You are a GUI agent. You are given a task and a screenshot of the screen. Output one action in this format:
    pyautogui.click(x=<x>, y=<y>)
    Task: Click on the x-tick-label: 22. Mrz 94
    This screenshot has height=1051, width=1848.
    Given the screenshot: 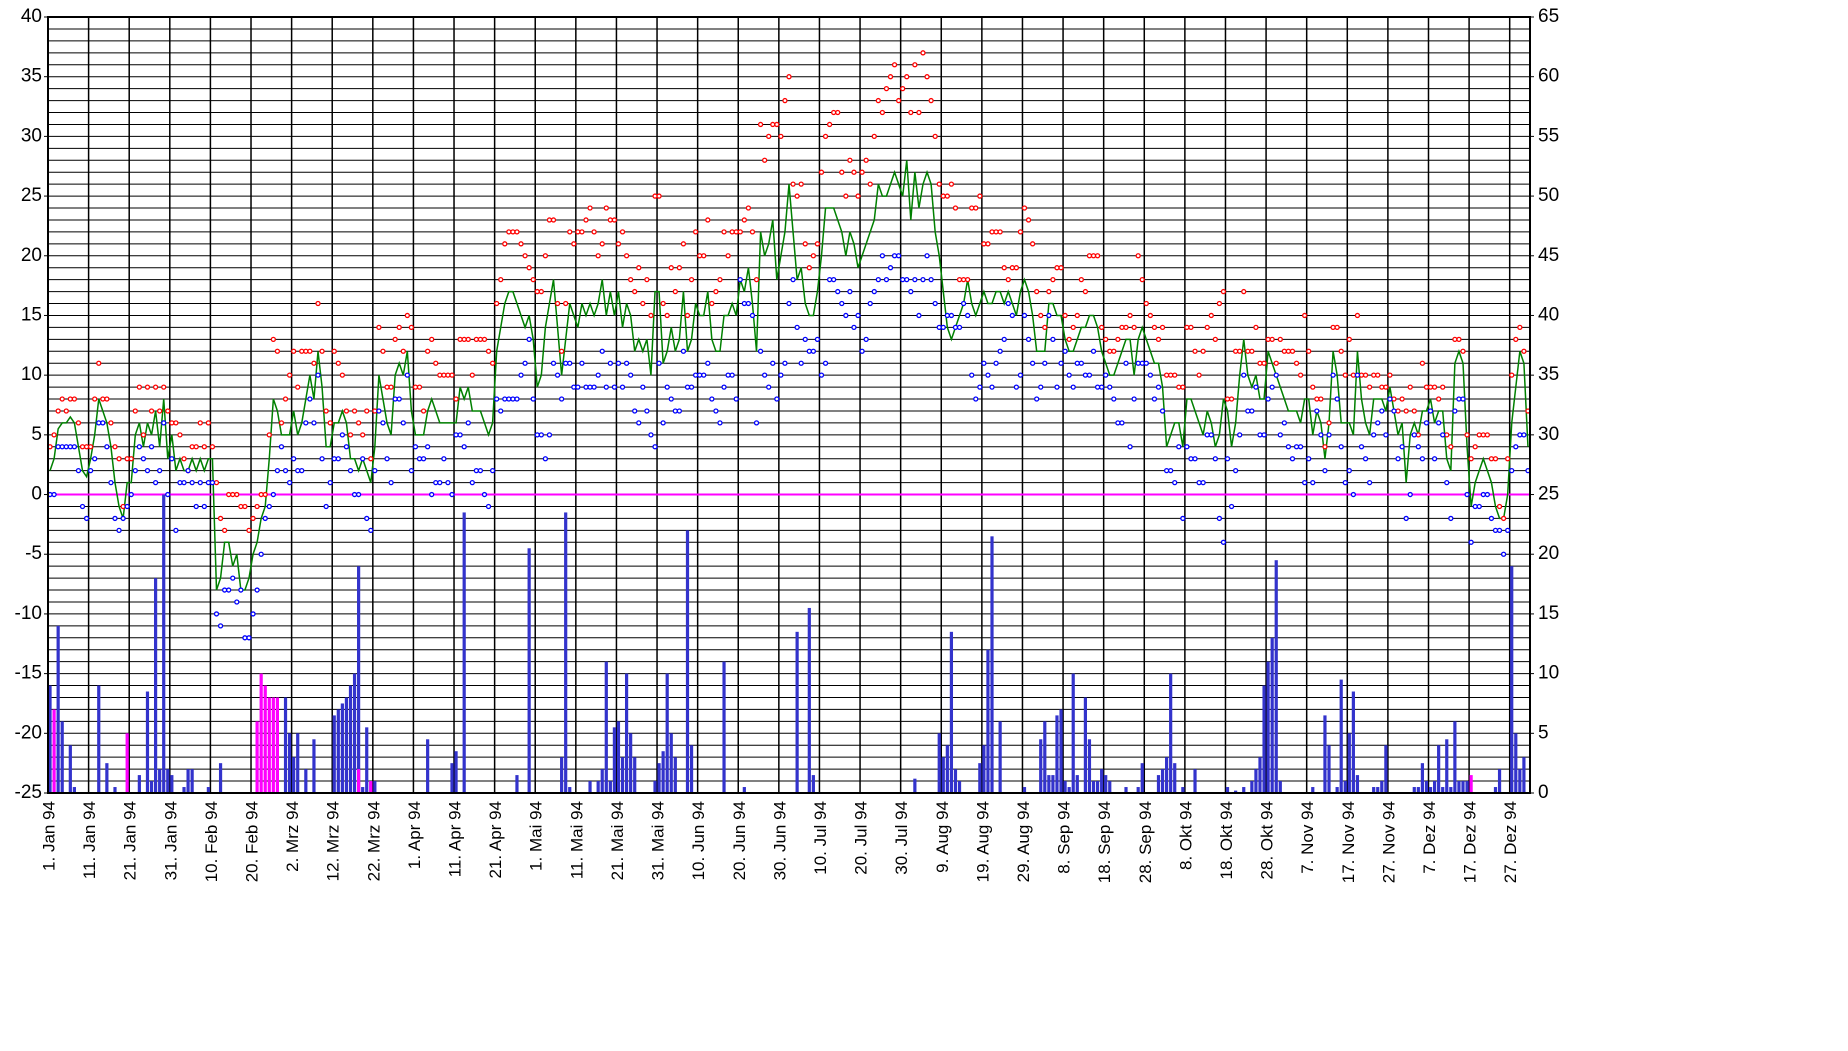 What is the action you would take?
    pyautogui.click(x=373, y=841)
    